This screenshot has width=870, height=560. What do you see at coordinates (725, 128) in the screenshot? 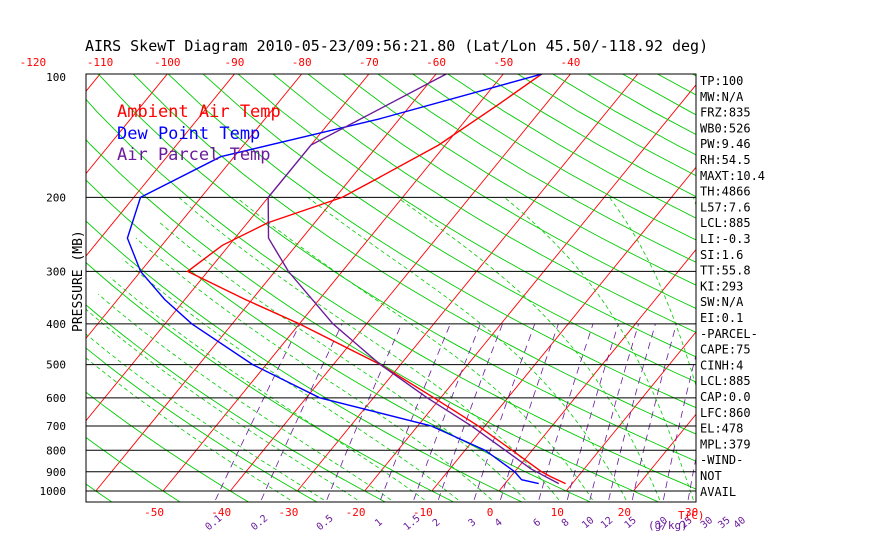
I see `index-item: WB0:526` at bounding box center [725, 128].